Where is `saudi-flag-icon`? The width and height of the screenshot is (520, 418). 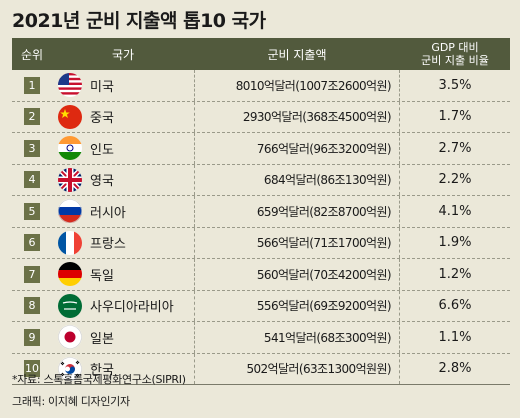
saudi-flag-icon is located at coordinates (70, 305).